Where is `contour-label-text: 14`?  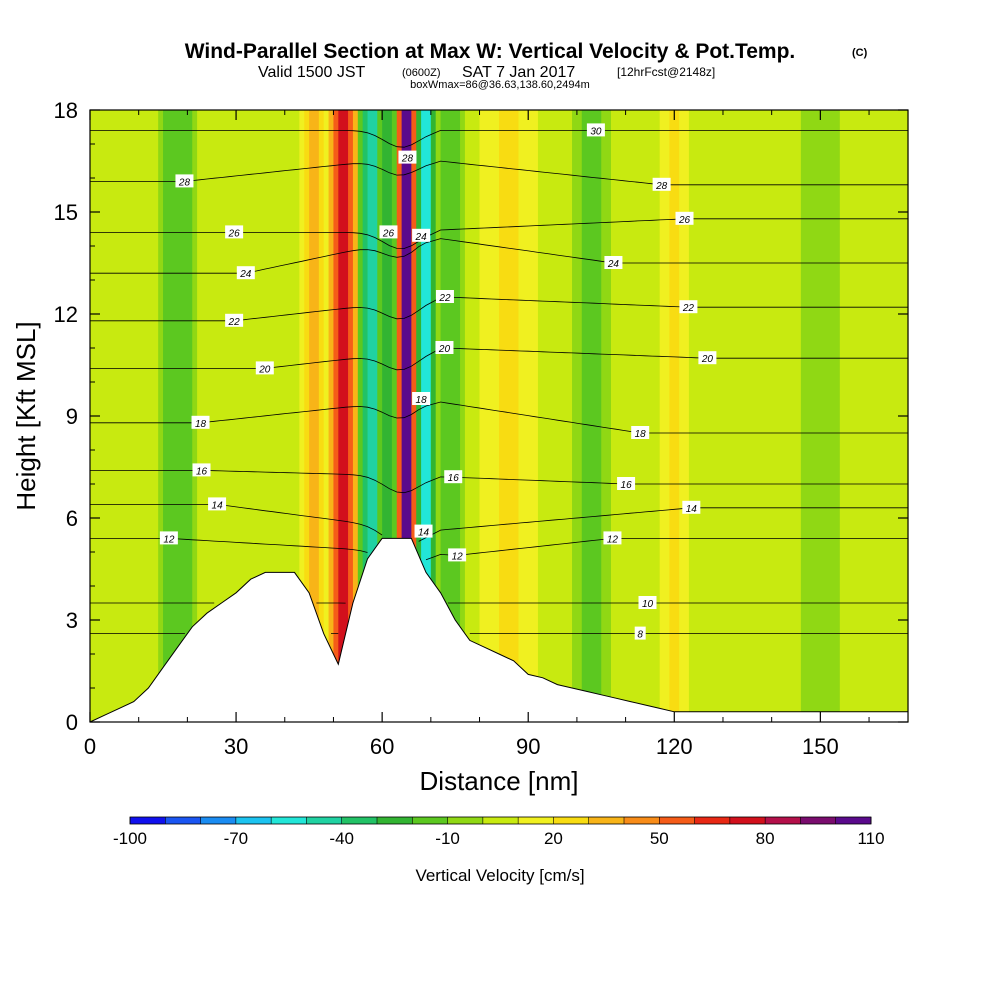
contour-label-text: 14 is located at coordinates (692, 509).